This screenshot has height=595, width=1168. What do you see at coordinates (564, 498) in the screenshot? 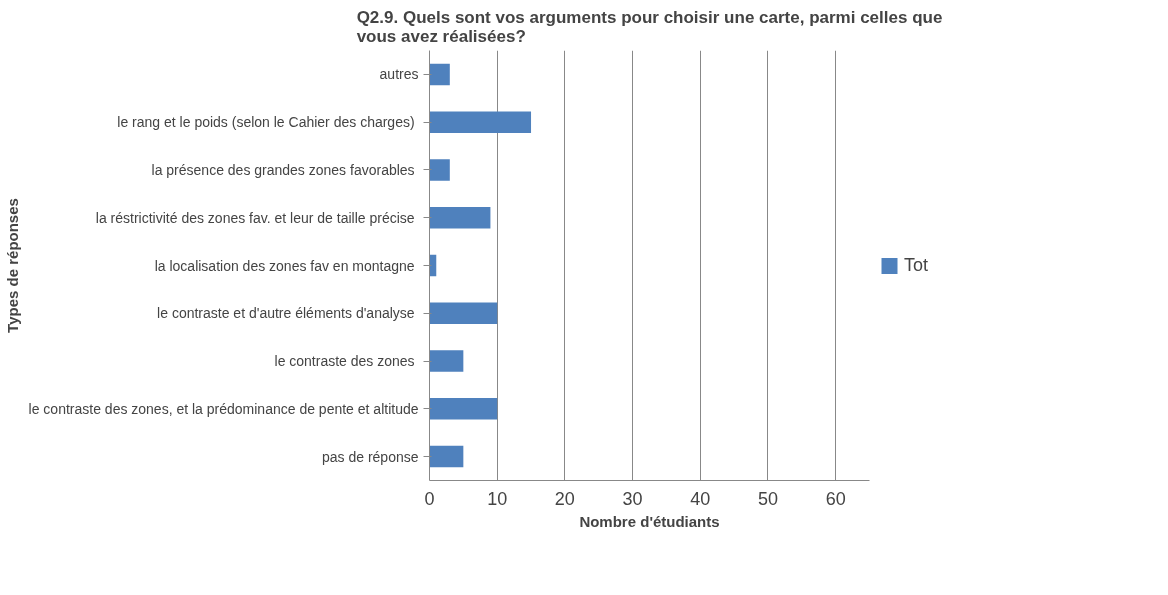
I see `x-tick-label: 20` at bounding box center [564, 498].